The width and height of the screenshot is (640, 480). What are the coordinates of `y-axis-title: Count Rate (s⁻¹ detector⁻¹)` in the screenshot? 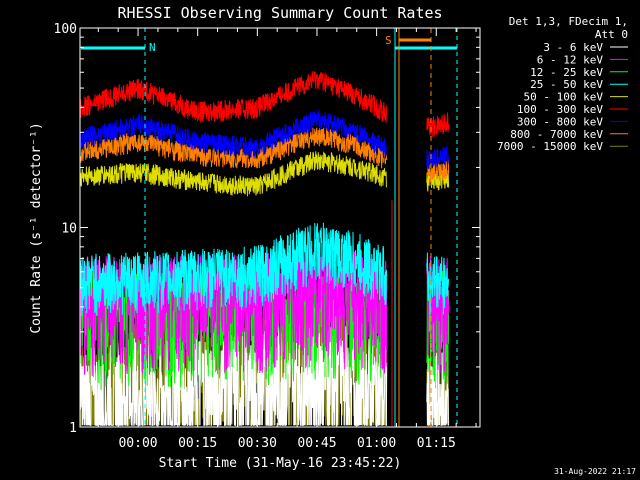 It's located at (36, 227).